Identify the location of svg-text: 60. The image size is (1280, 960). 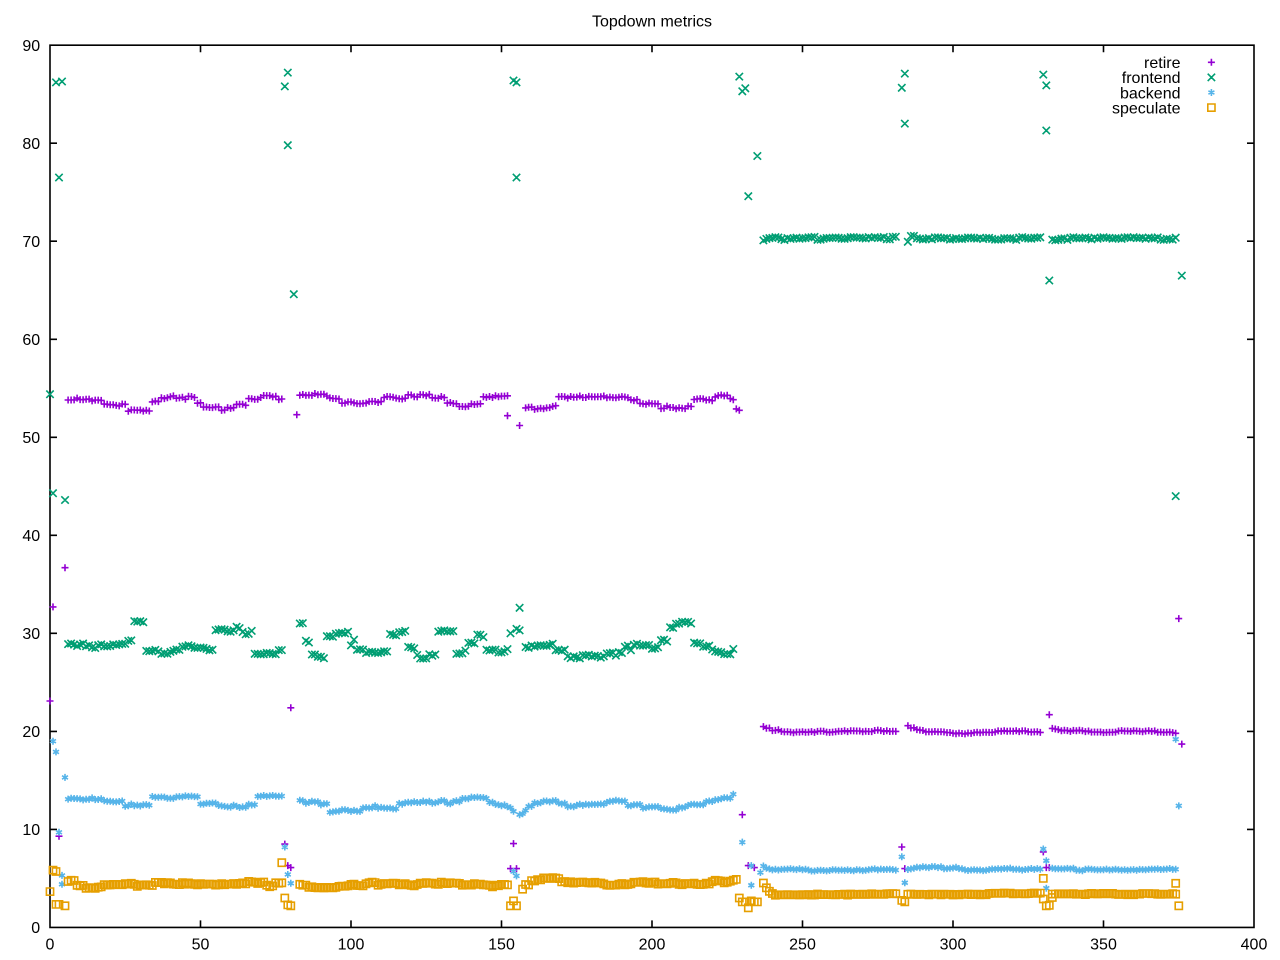
(31, 340).